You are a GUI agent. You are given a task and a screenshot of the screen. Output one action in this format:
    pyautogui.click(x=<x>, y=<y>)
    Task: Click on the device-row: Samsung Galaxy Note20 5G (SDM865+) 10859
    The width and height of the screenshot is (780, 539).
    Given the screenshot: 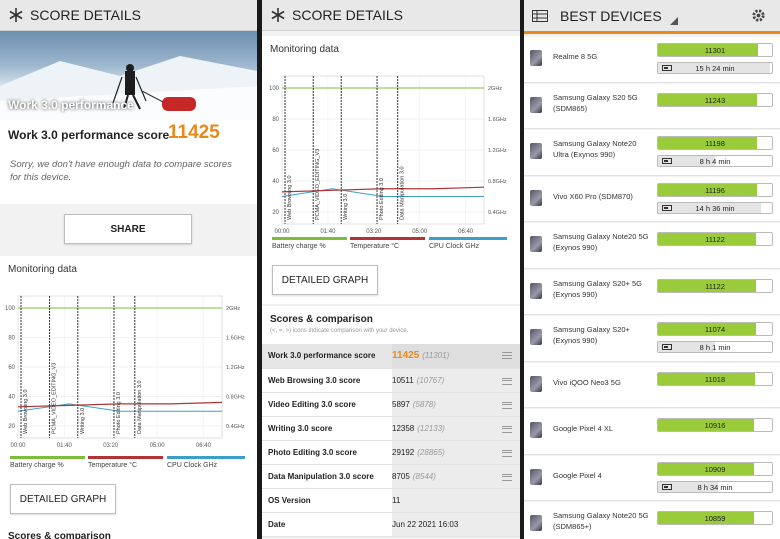 What is the action you would take?
    pyautogui.click(x=652, y=520)
    